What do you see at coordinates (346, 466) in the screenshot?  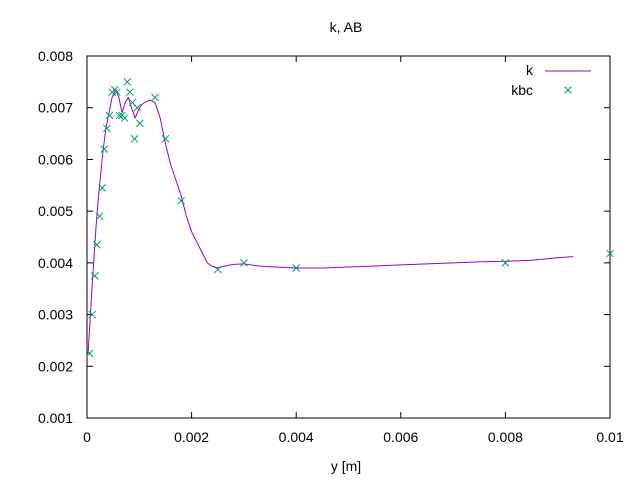 I see `x-axis-label: y [m]` at bounding box center [346, 466].